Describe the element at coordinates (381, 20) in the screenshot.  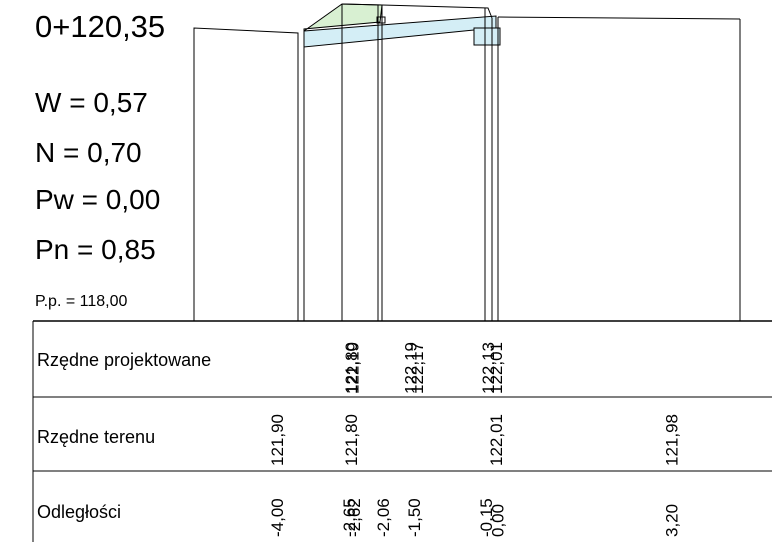
I see `curb-detail` at that location.